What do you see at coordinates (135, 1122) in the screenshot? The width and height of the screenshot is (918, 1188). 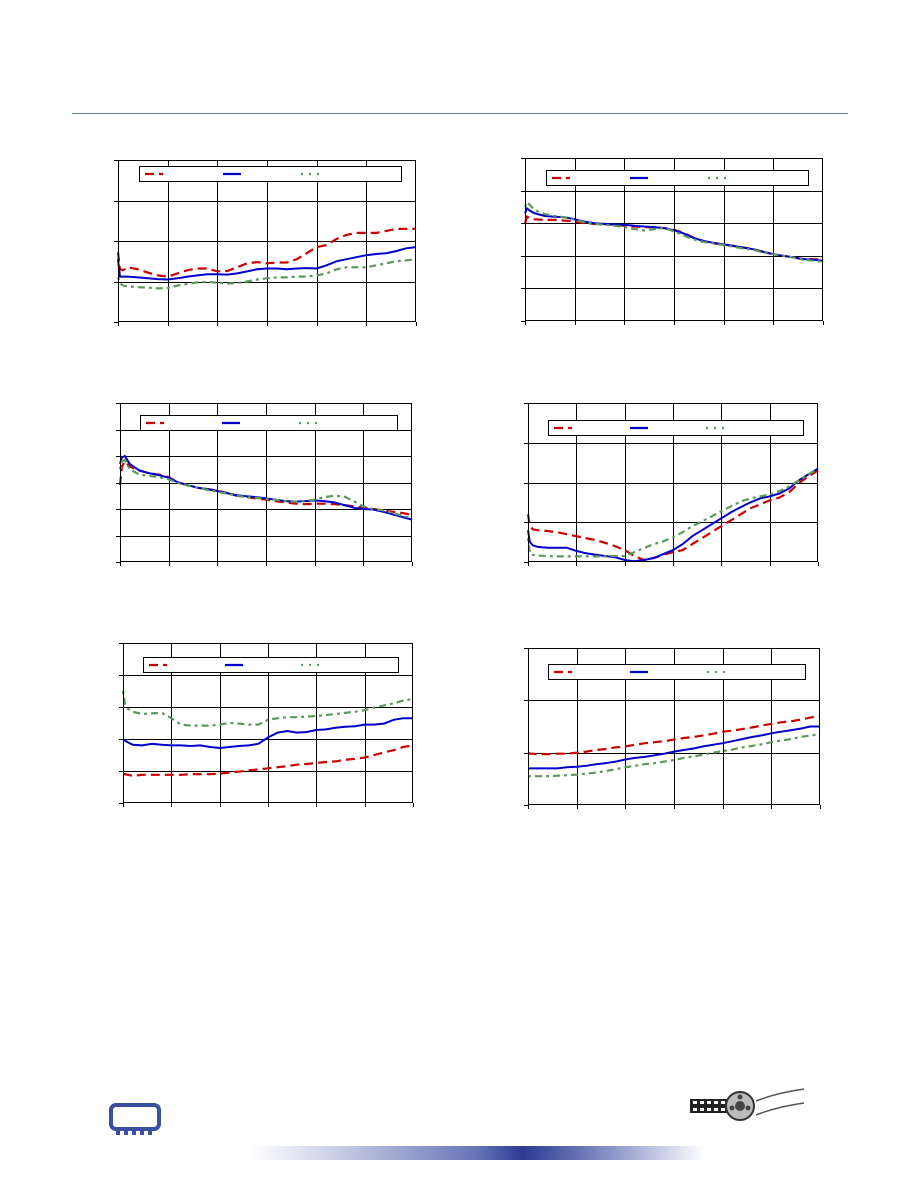 I see `chip-logo-icon` at bounding box center [135, 1122].